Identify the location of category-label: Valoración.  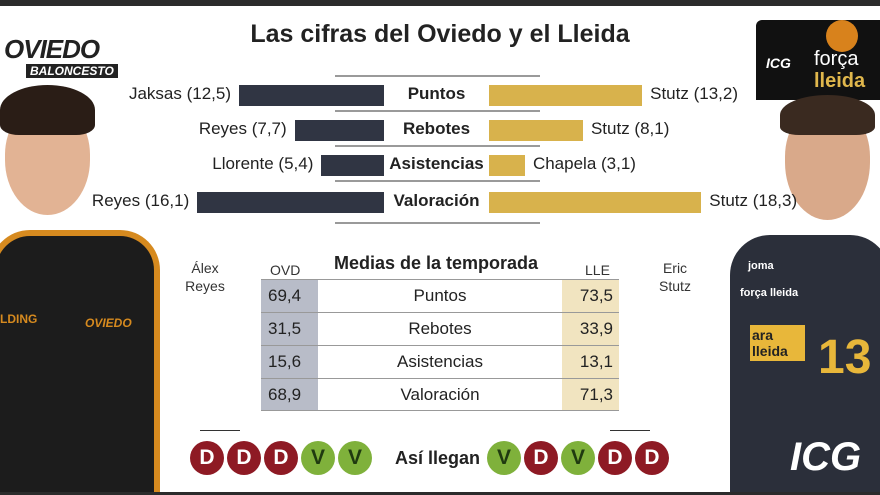
(436, 200).